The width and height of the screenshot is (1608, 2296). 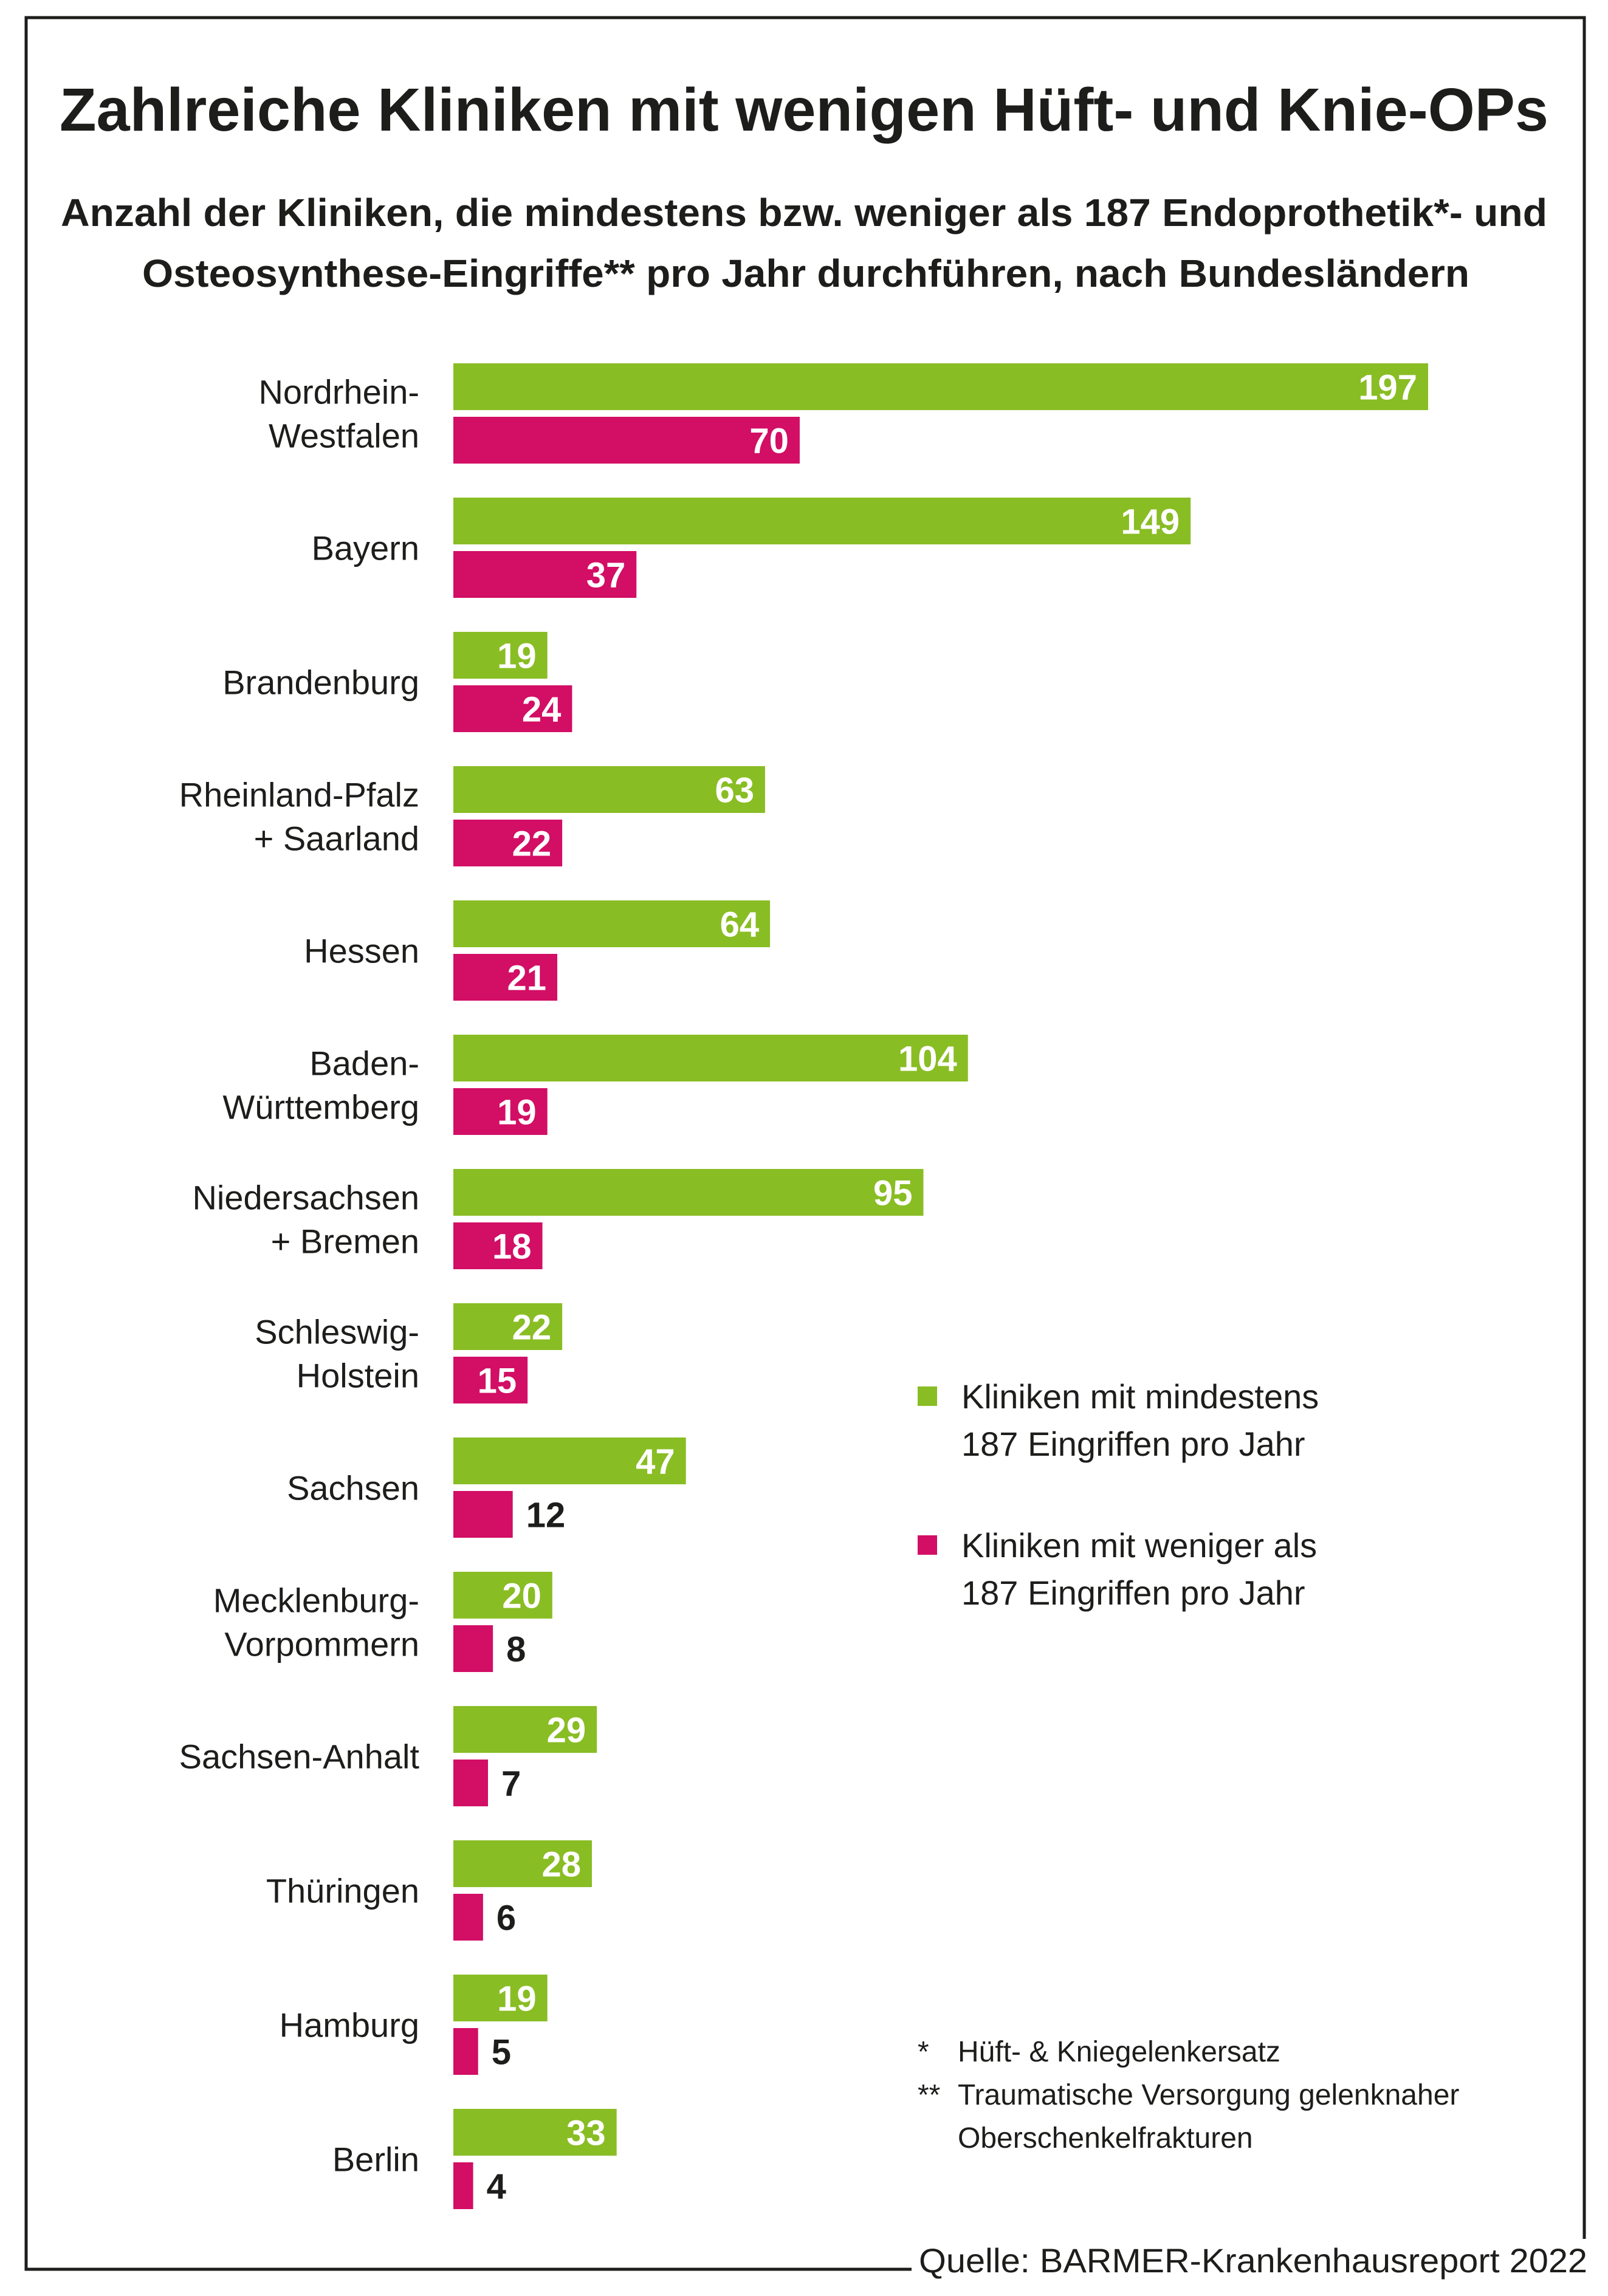 I want to click on legend-label: Kliniken mit weniger als, so click(x=1139, y=1545).